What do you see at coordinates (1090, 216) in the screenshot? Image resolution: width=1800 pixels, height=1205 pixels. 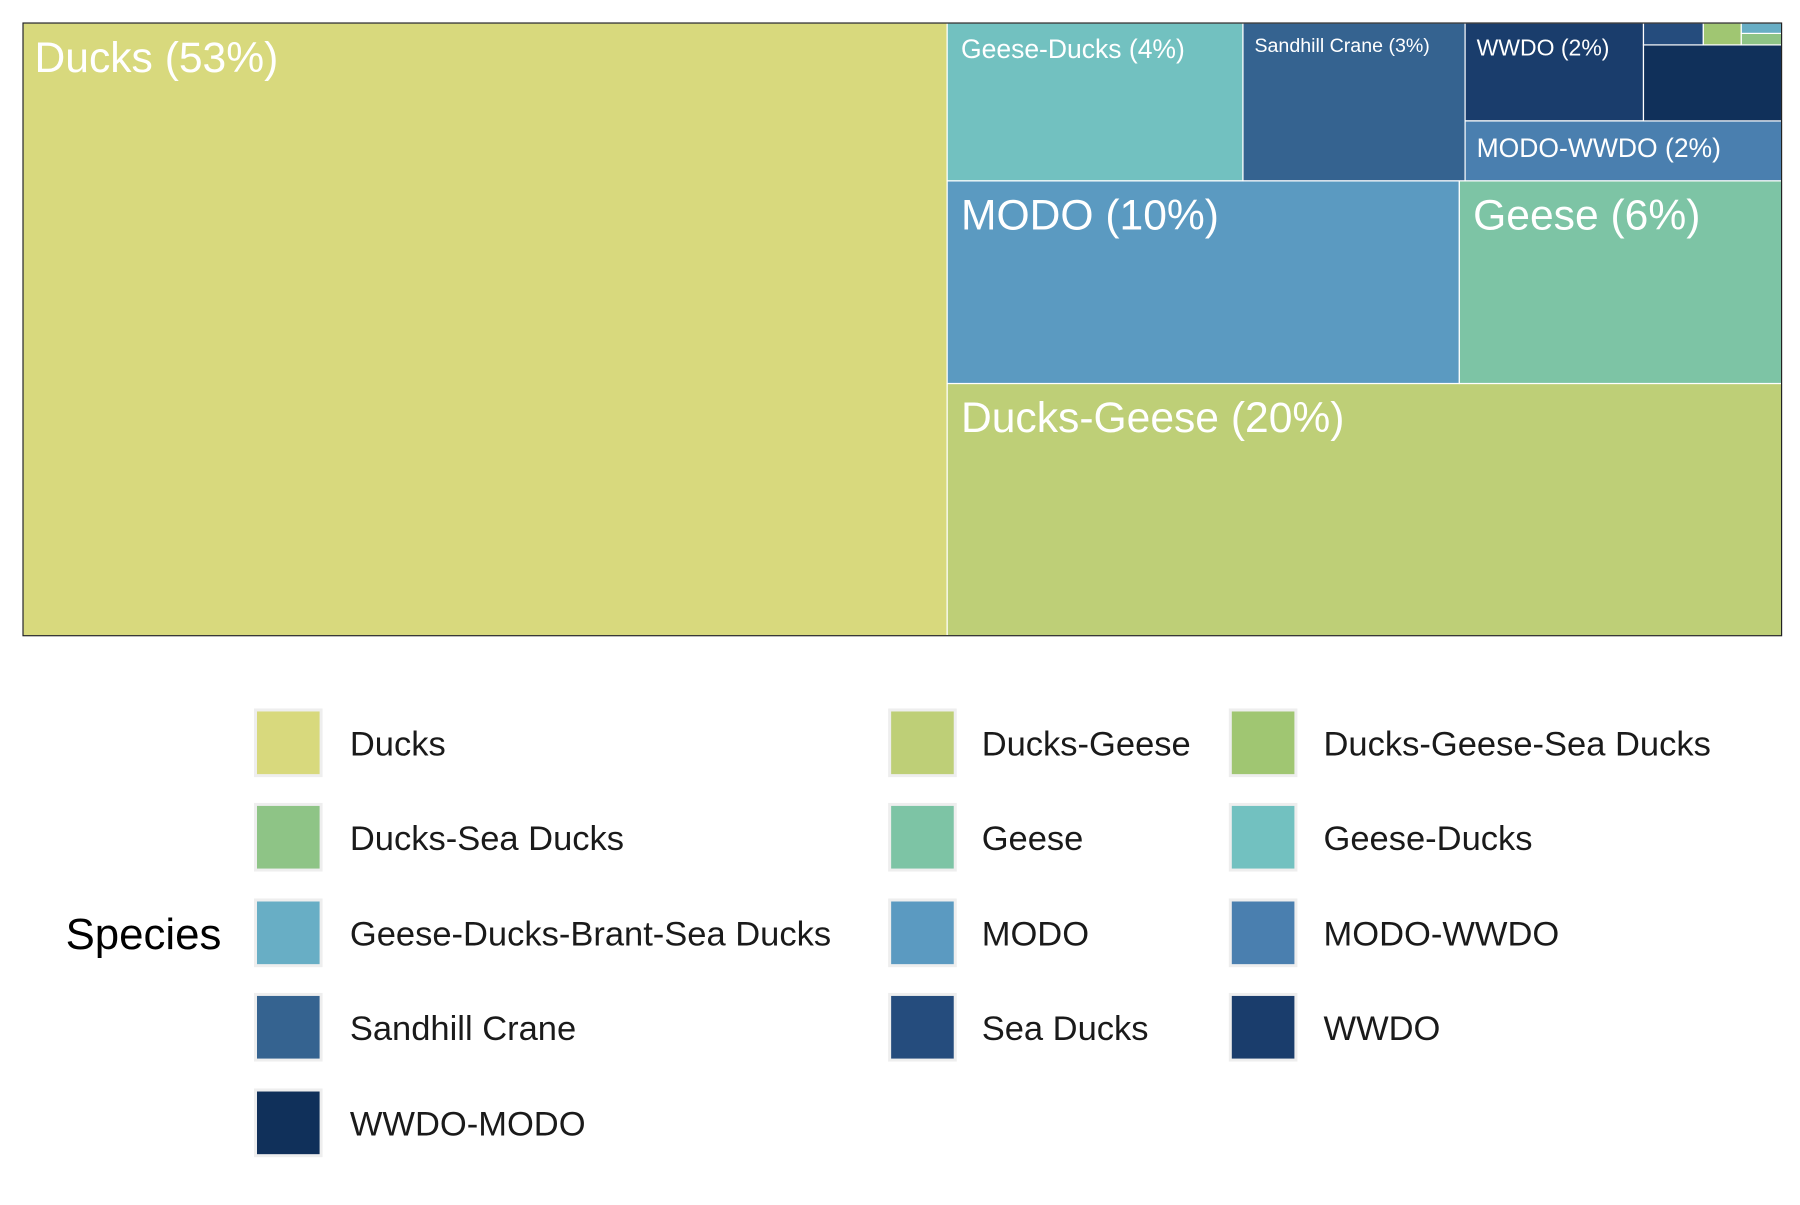 I see `tile-label-modo: MODO (10%)` at bounding box center [1090, 216].